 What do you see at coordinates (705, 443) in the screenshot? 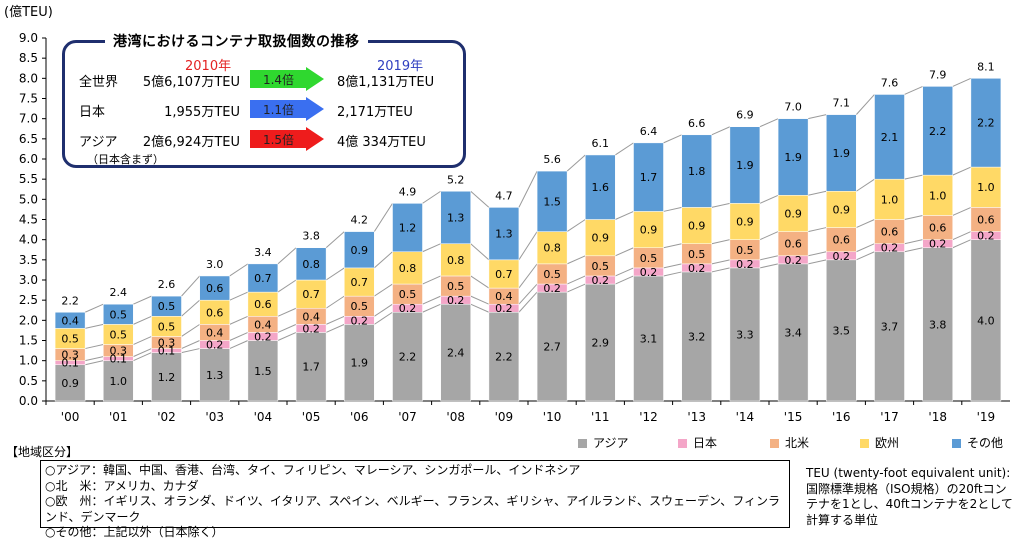
I see `legend-label: 日本` at bounding box center [705, 443].